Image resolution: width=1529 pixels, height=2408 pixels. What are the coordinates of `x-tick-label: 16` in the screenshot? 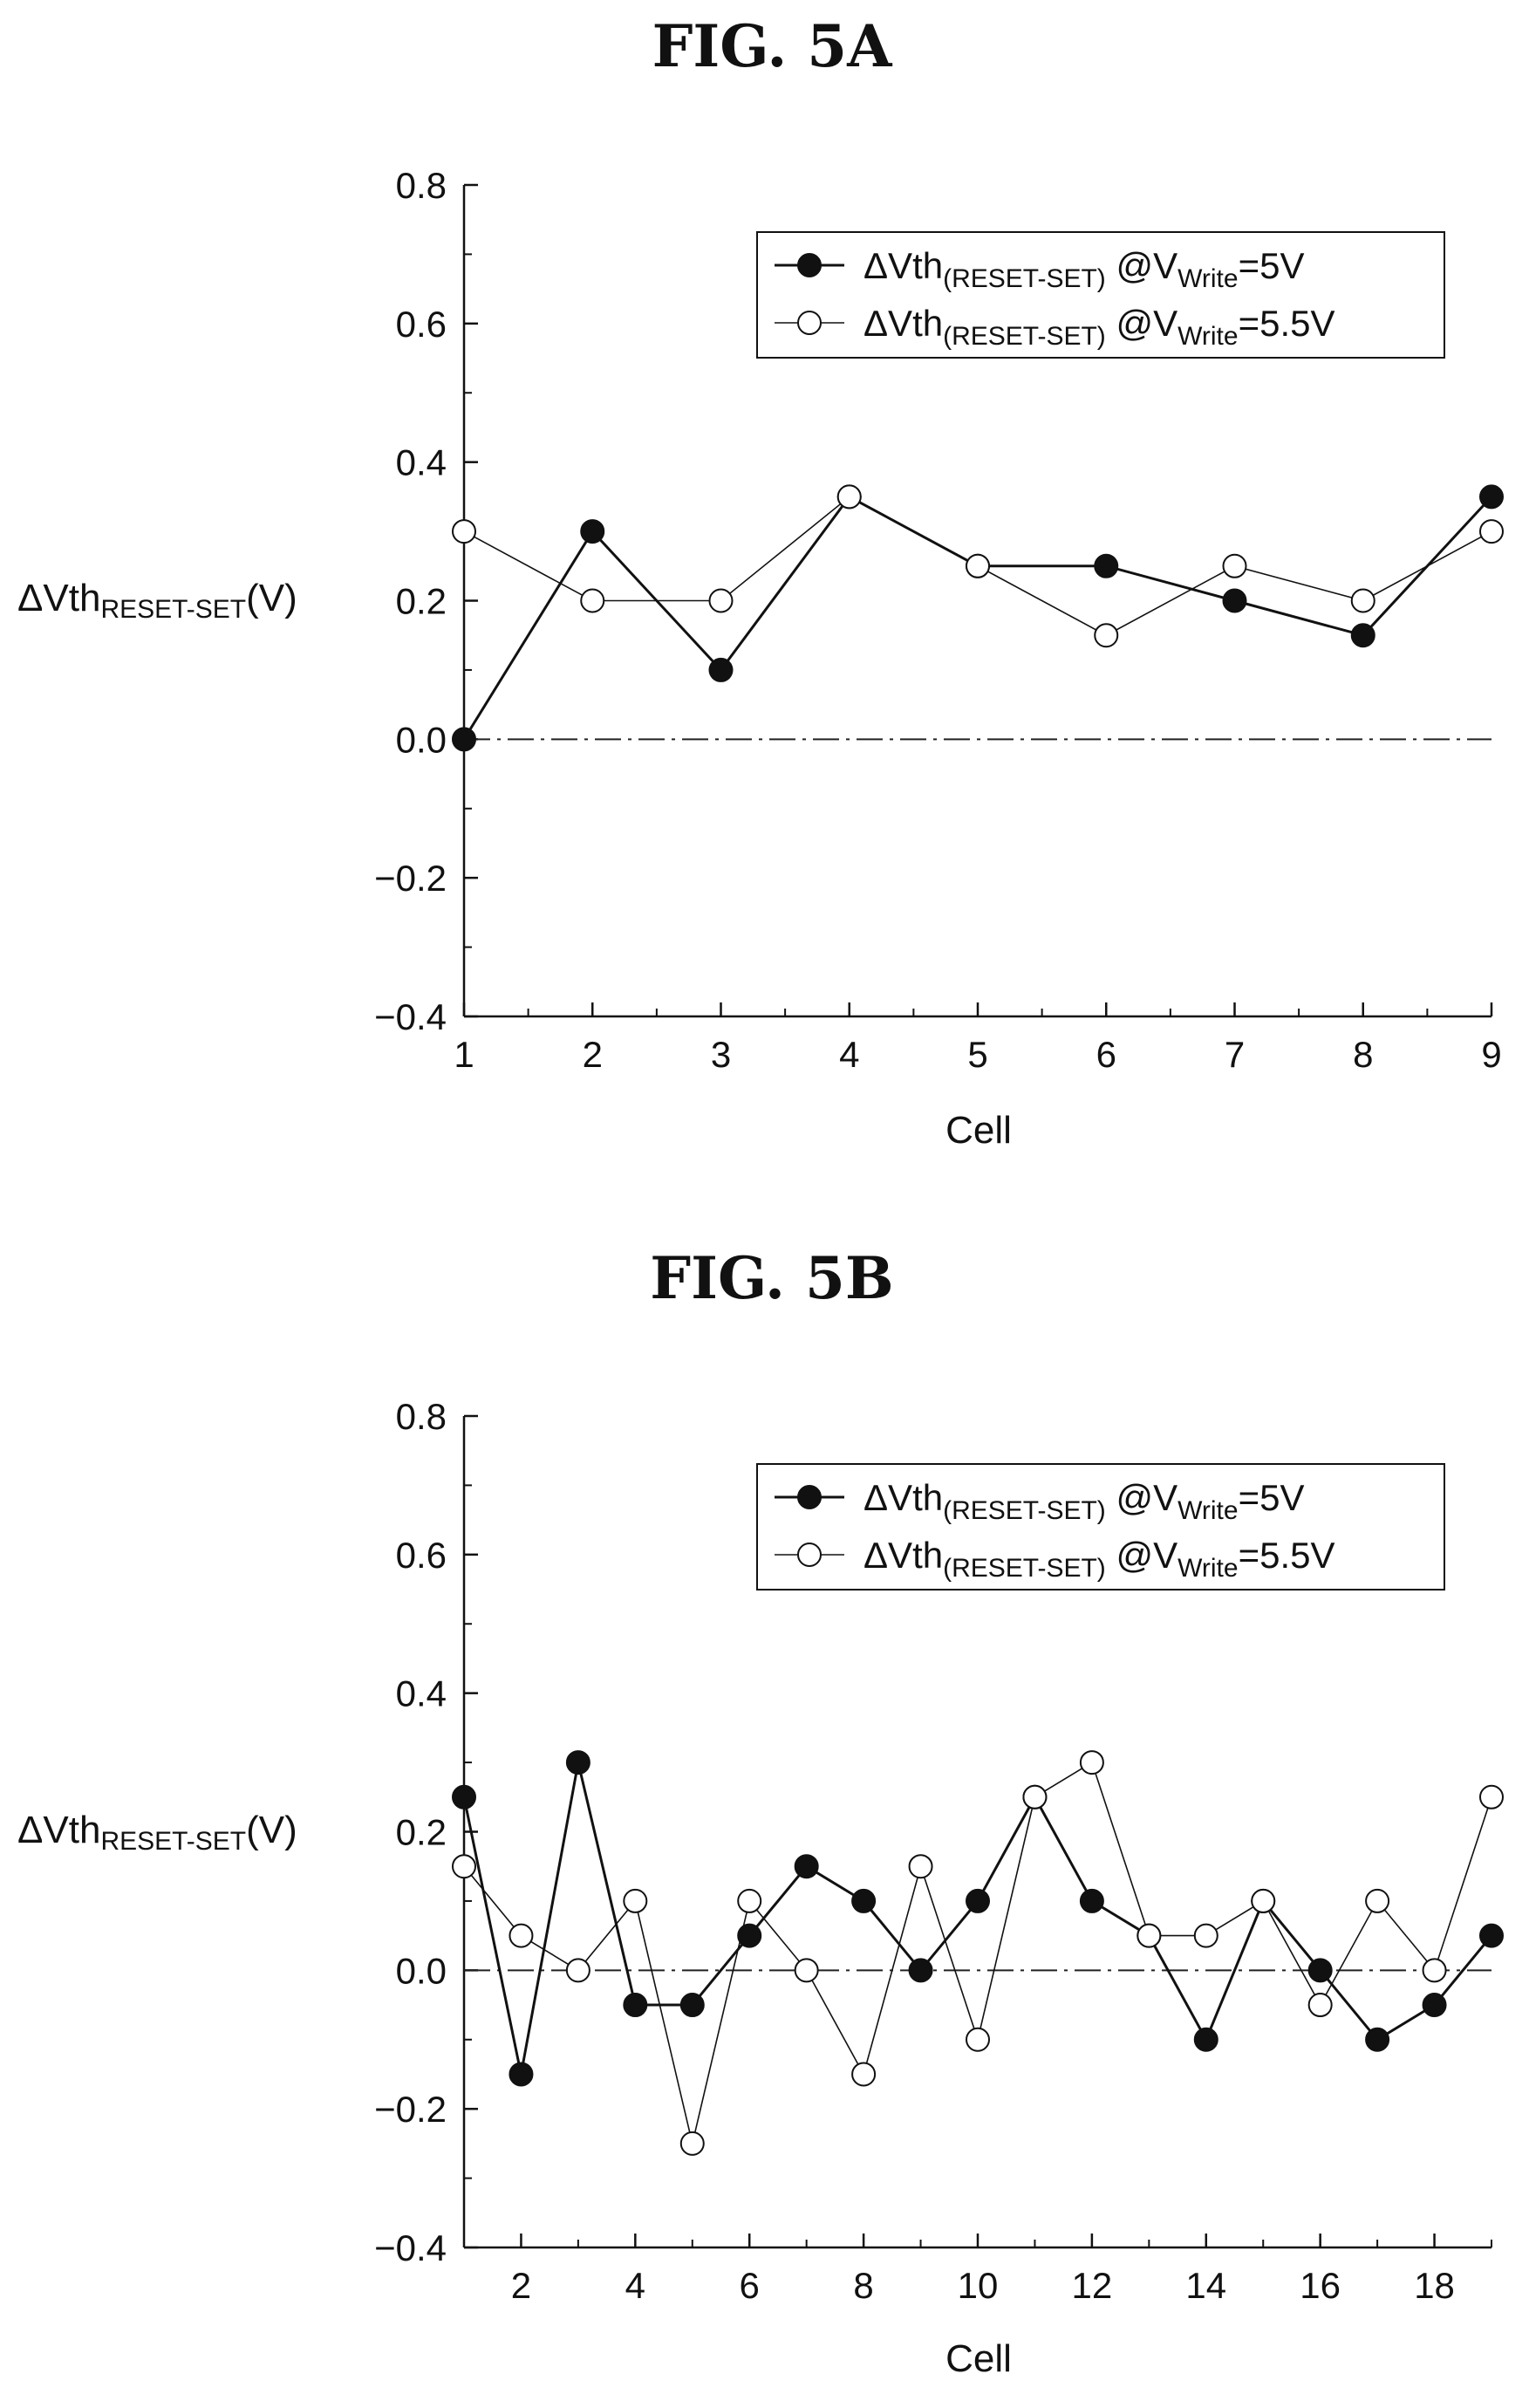 It's located at (1320, 2285).